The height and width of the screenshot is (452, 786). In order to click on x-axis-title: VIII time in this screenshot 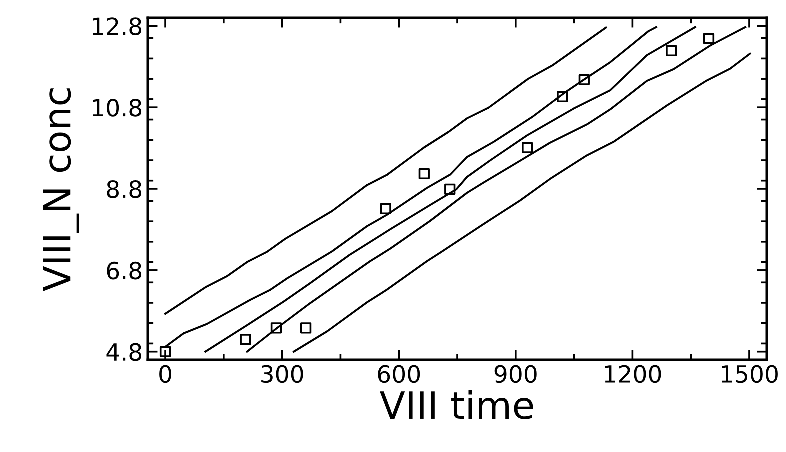, I will do `click(457, 405)`.